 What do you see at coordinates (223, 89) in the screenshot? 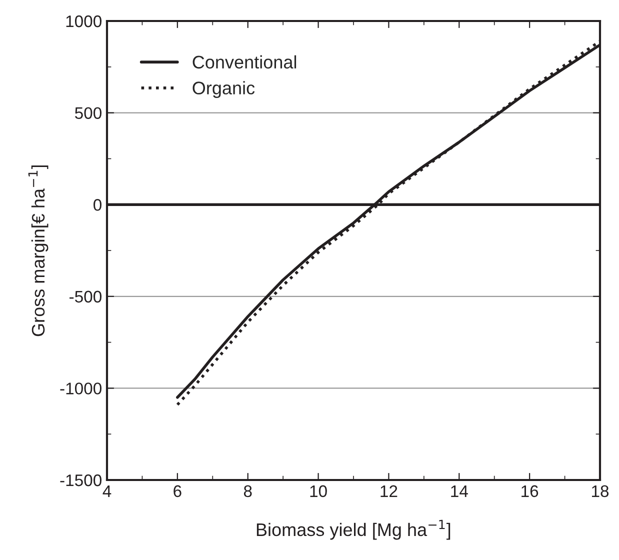
I see `legend-label: Organic` at bounding box center [223, 89].